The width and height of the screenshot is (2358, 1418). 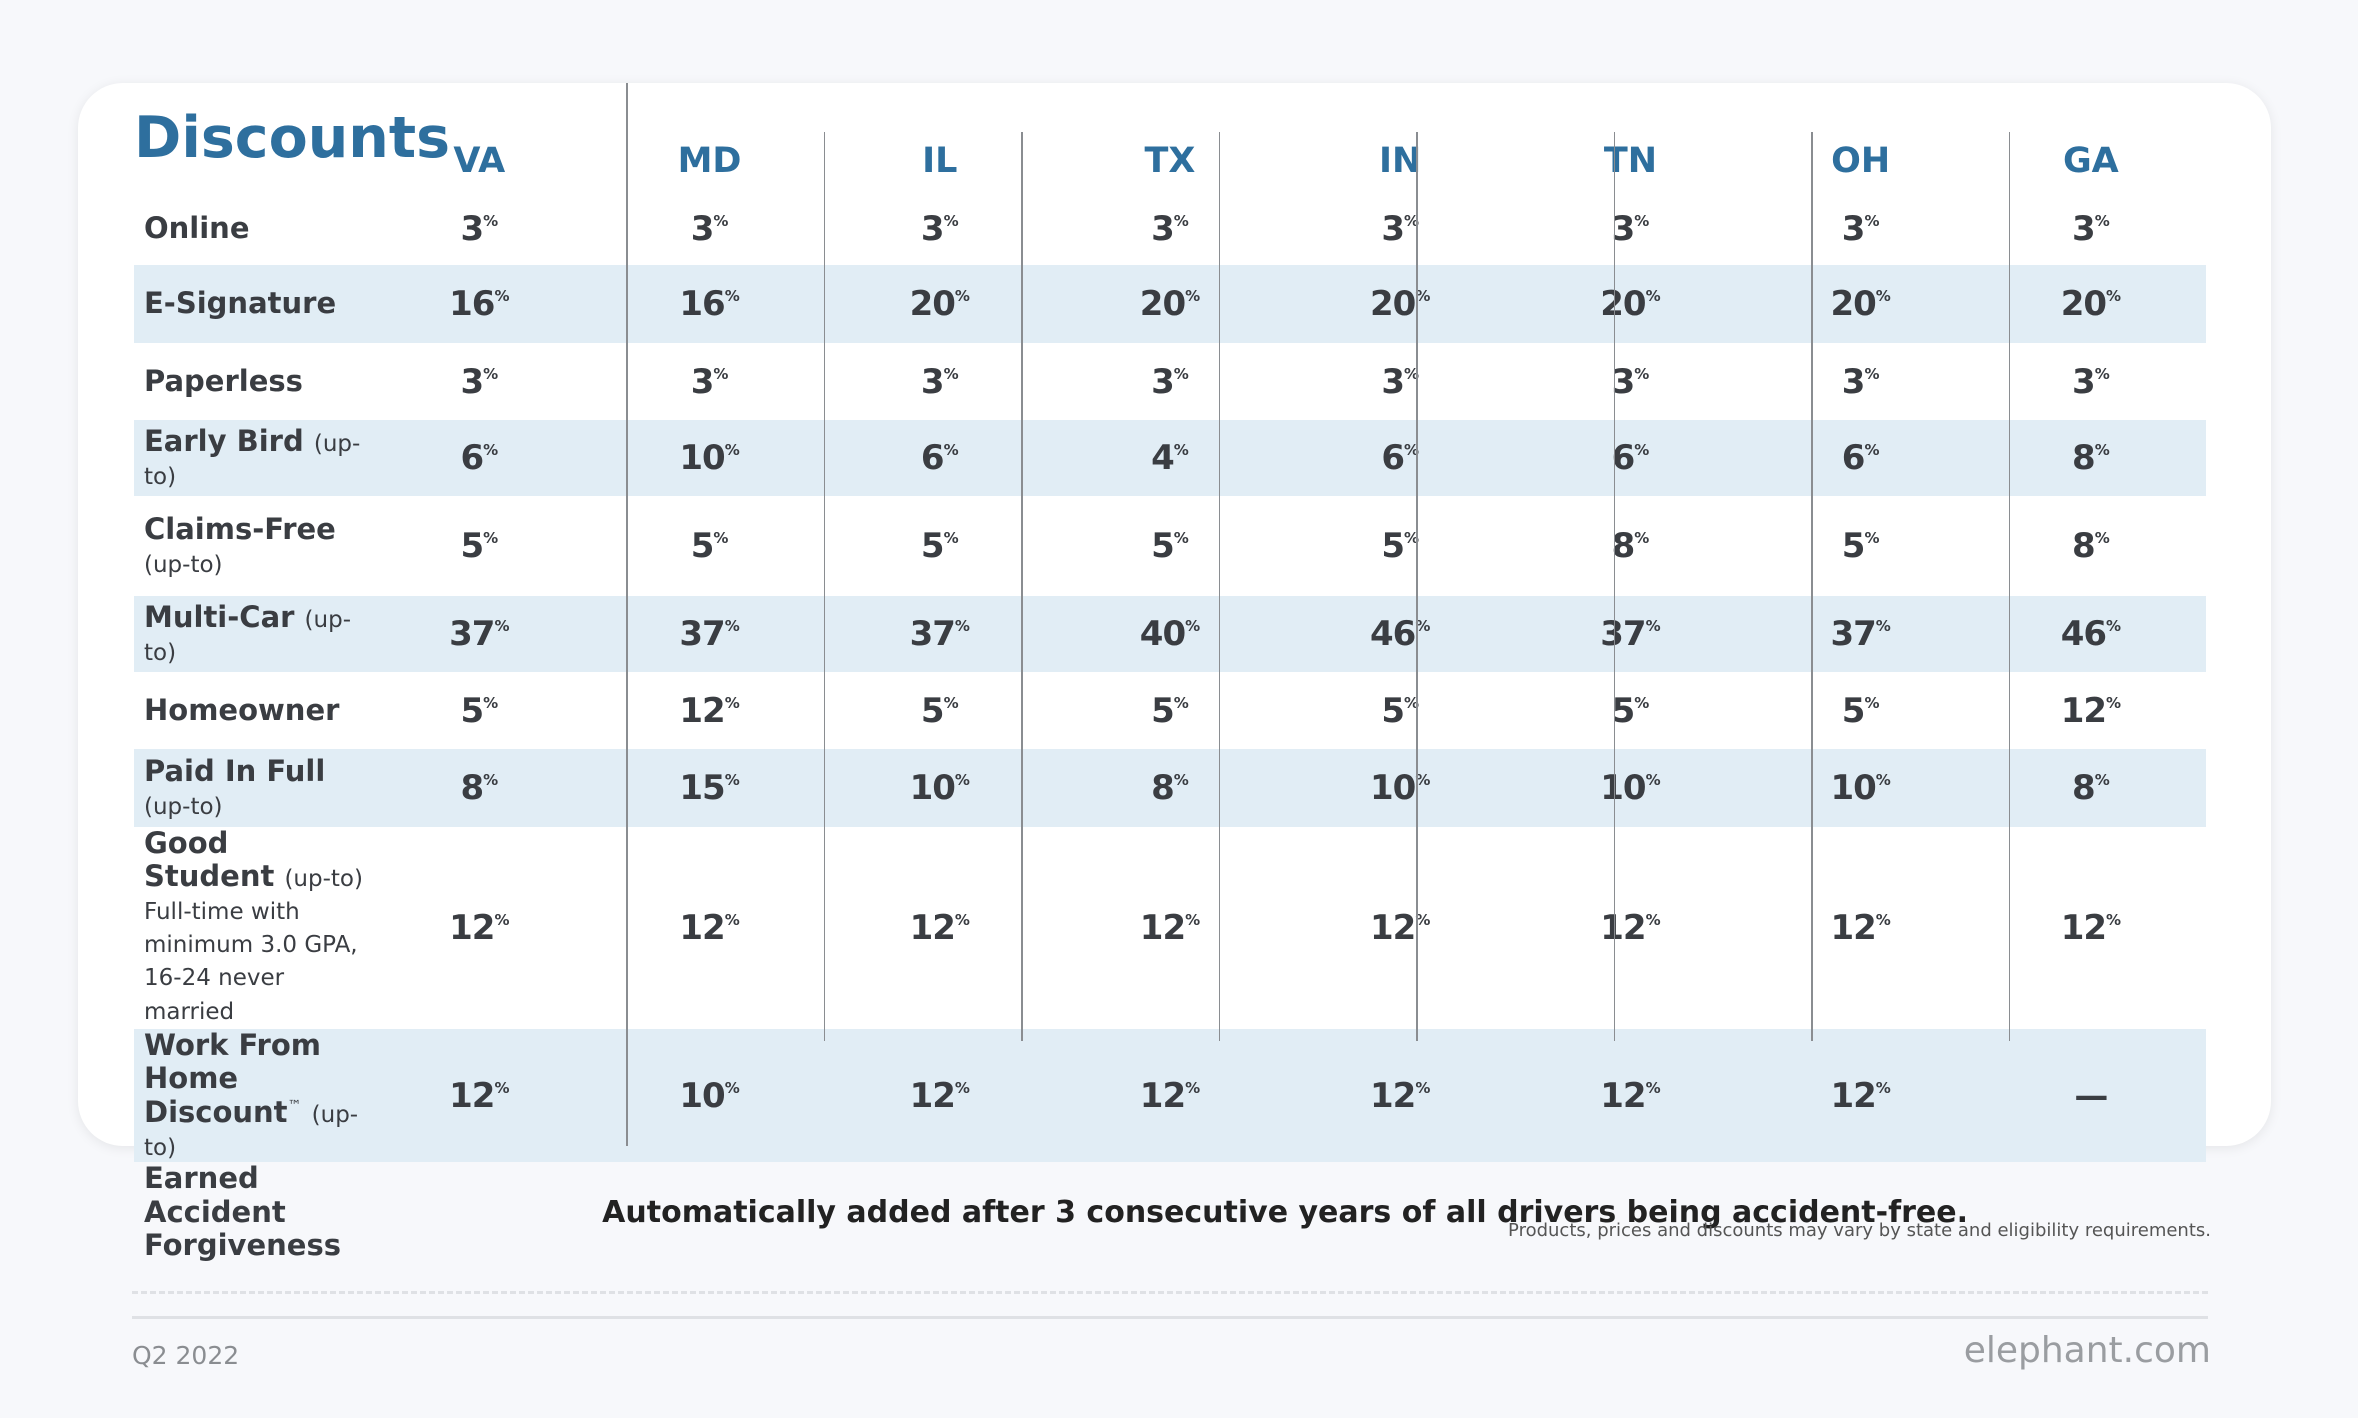 I want to click on qualifier: (up-to), so click(x=323, y=879).